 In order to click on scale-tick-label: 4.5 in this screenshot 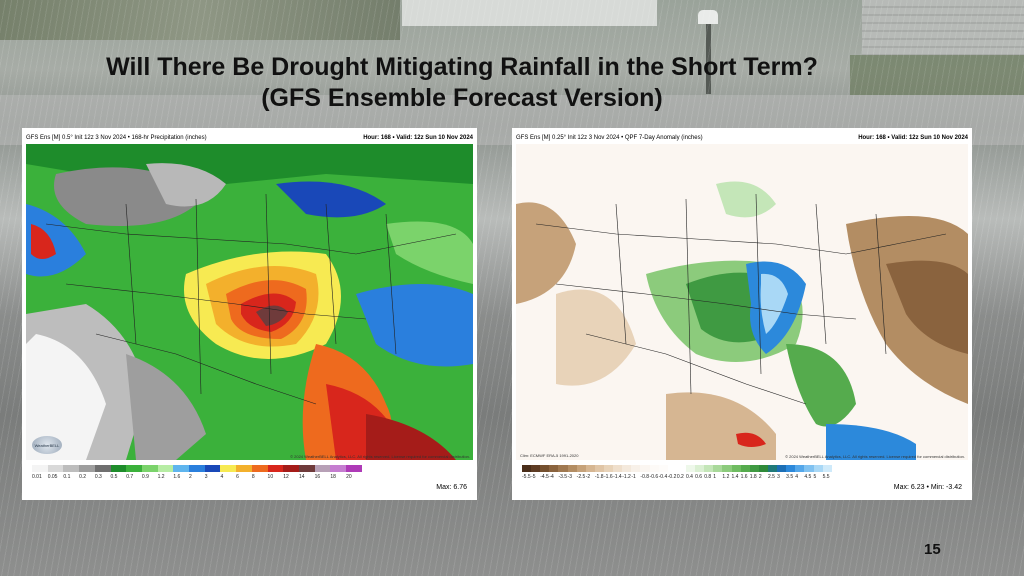, I will do `click(808, 477)`.